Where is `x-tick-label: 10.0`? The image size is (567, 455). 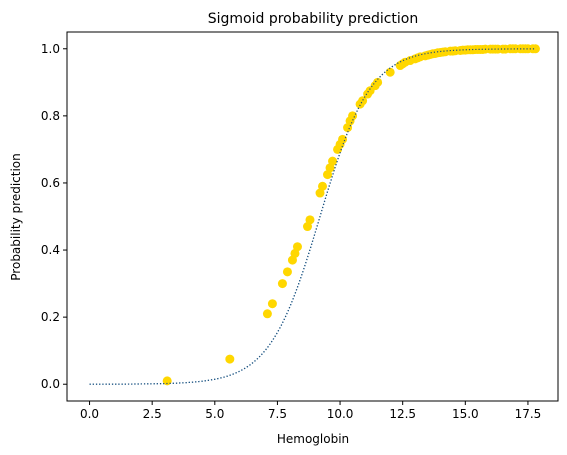
x-tick-label: 10.0 is located at coordinates (340, 414).